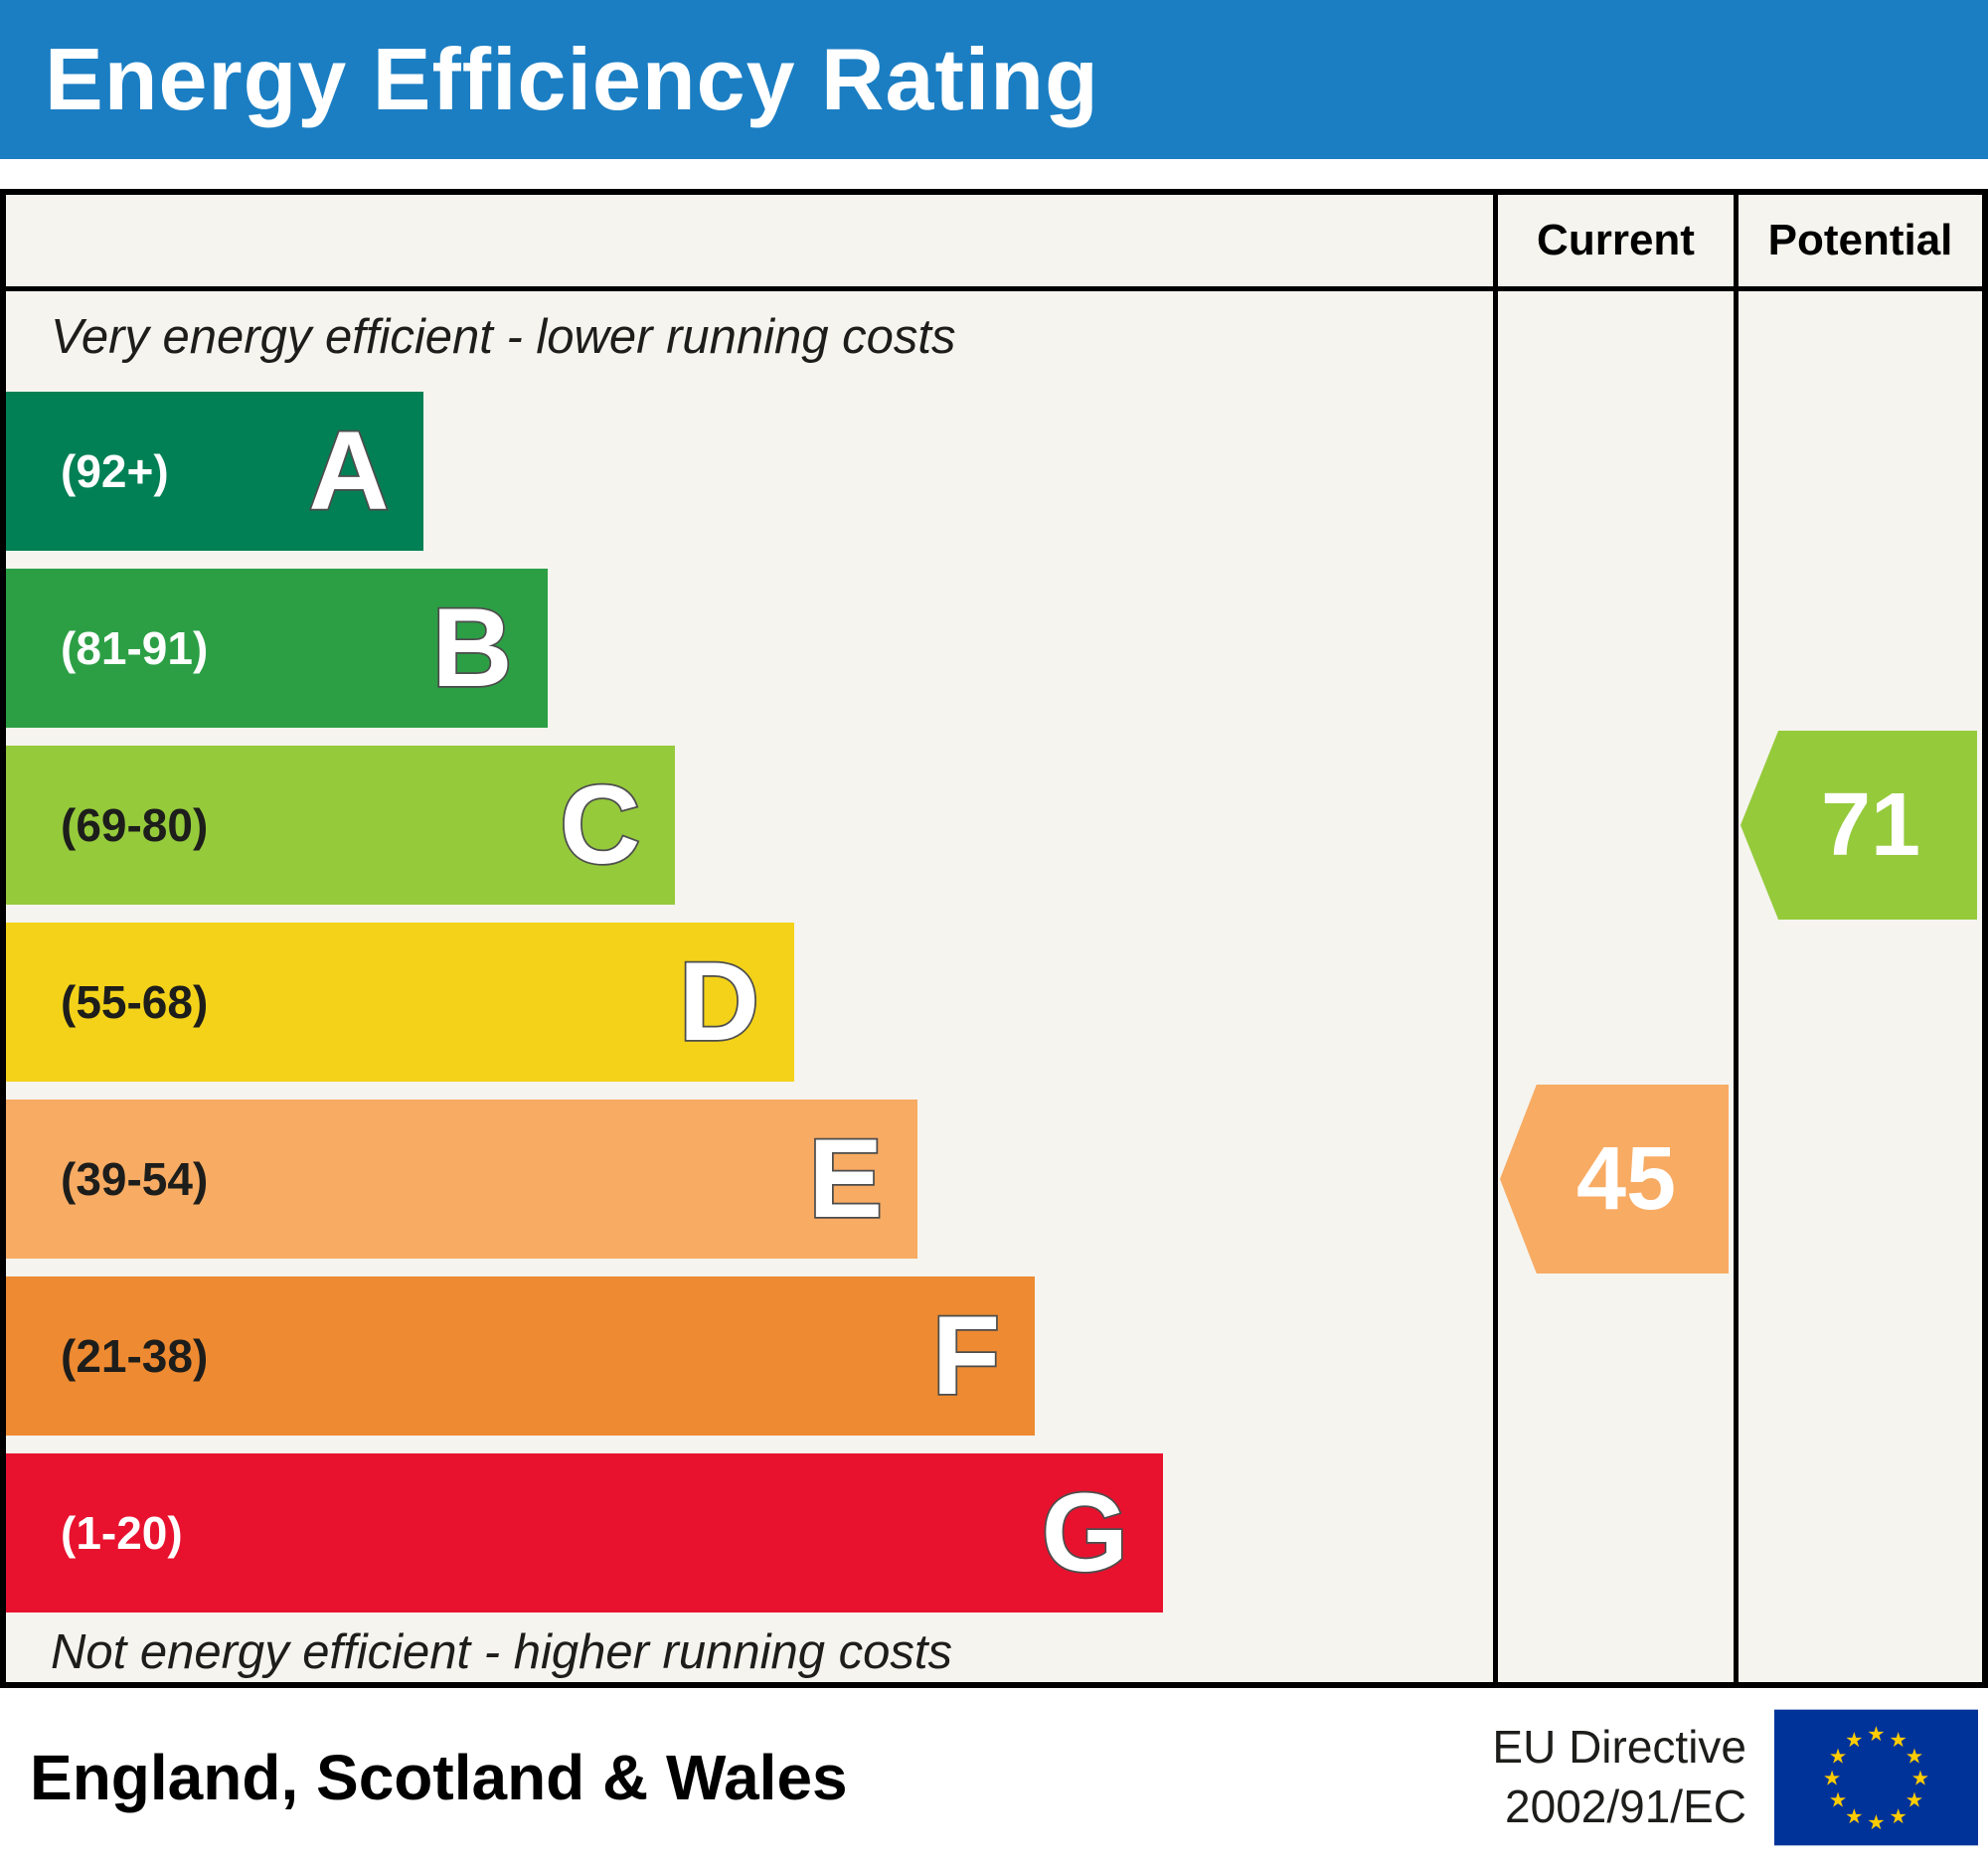 The width and height of the screenshot is (1988, 1867). I want to click on band-row: (69-80) C 71, so click(994, 825).